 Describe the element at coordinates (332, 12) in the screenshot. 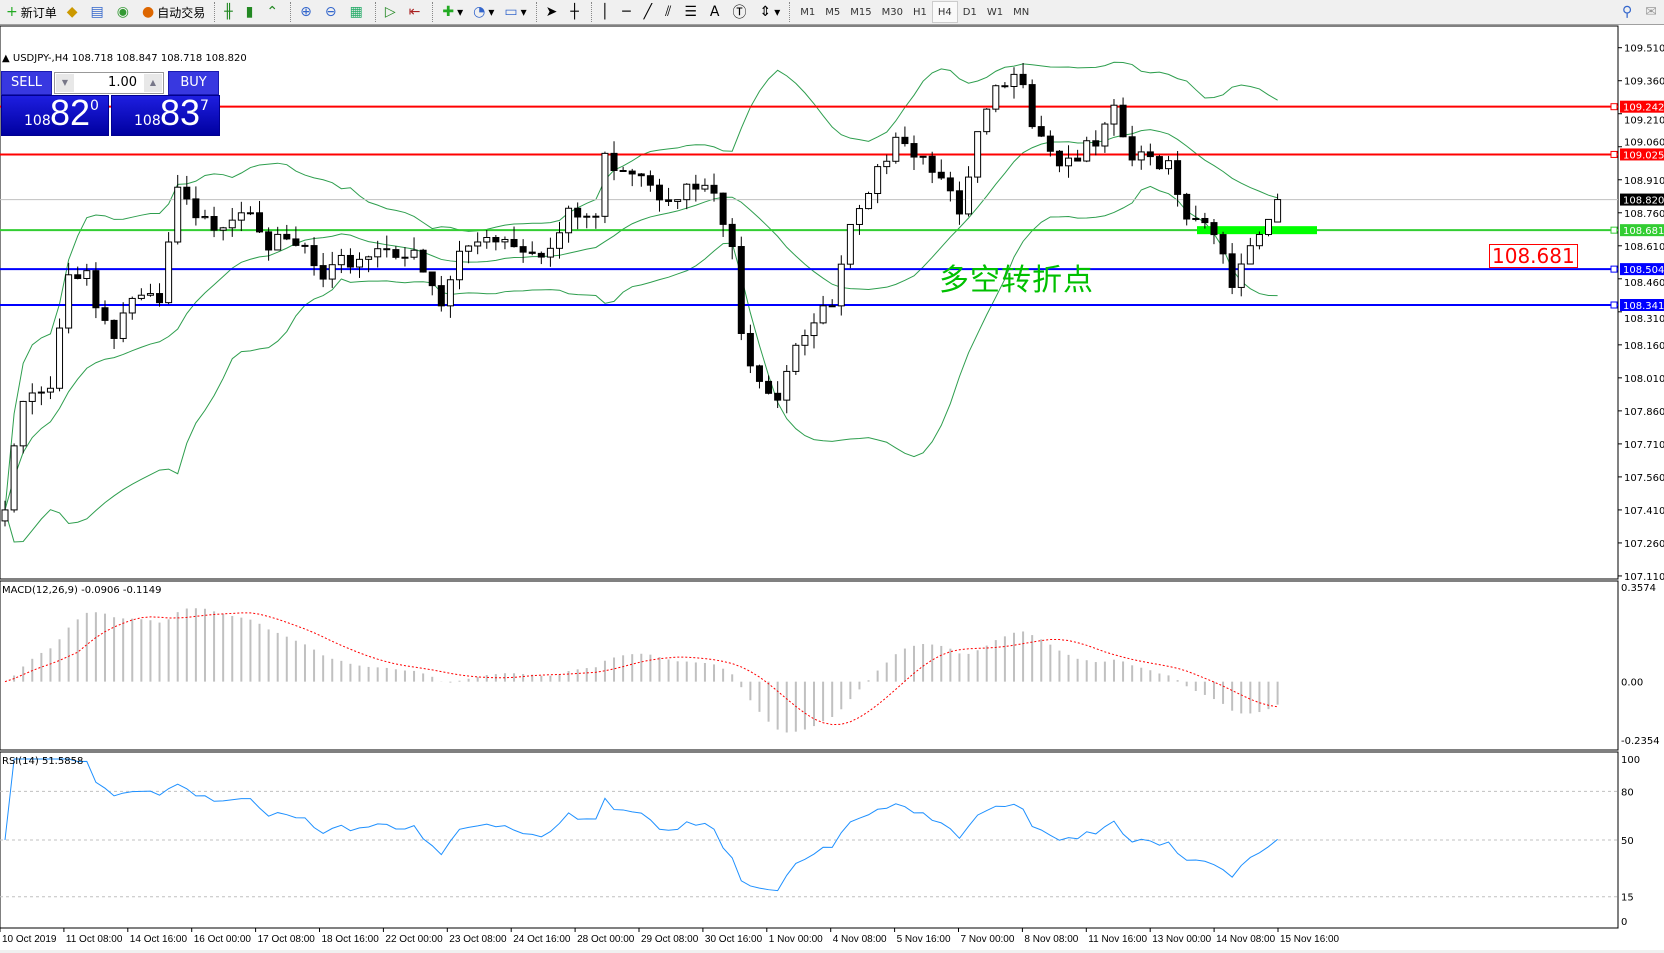

I see `zoom-out-button: ⊖` at that location.